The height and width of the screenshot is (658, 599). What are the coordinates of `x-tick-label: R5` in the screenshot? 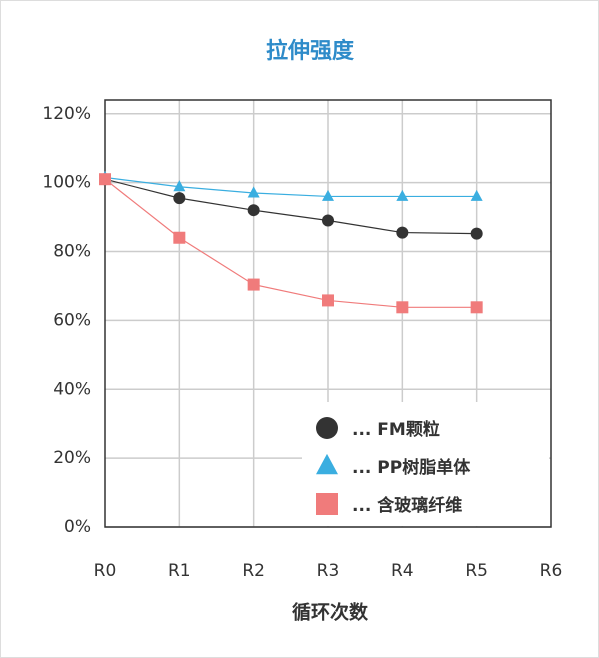 It's located at (476, 571).